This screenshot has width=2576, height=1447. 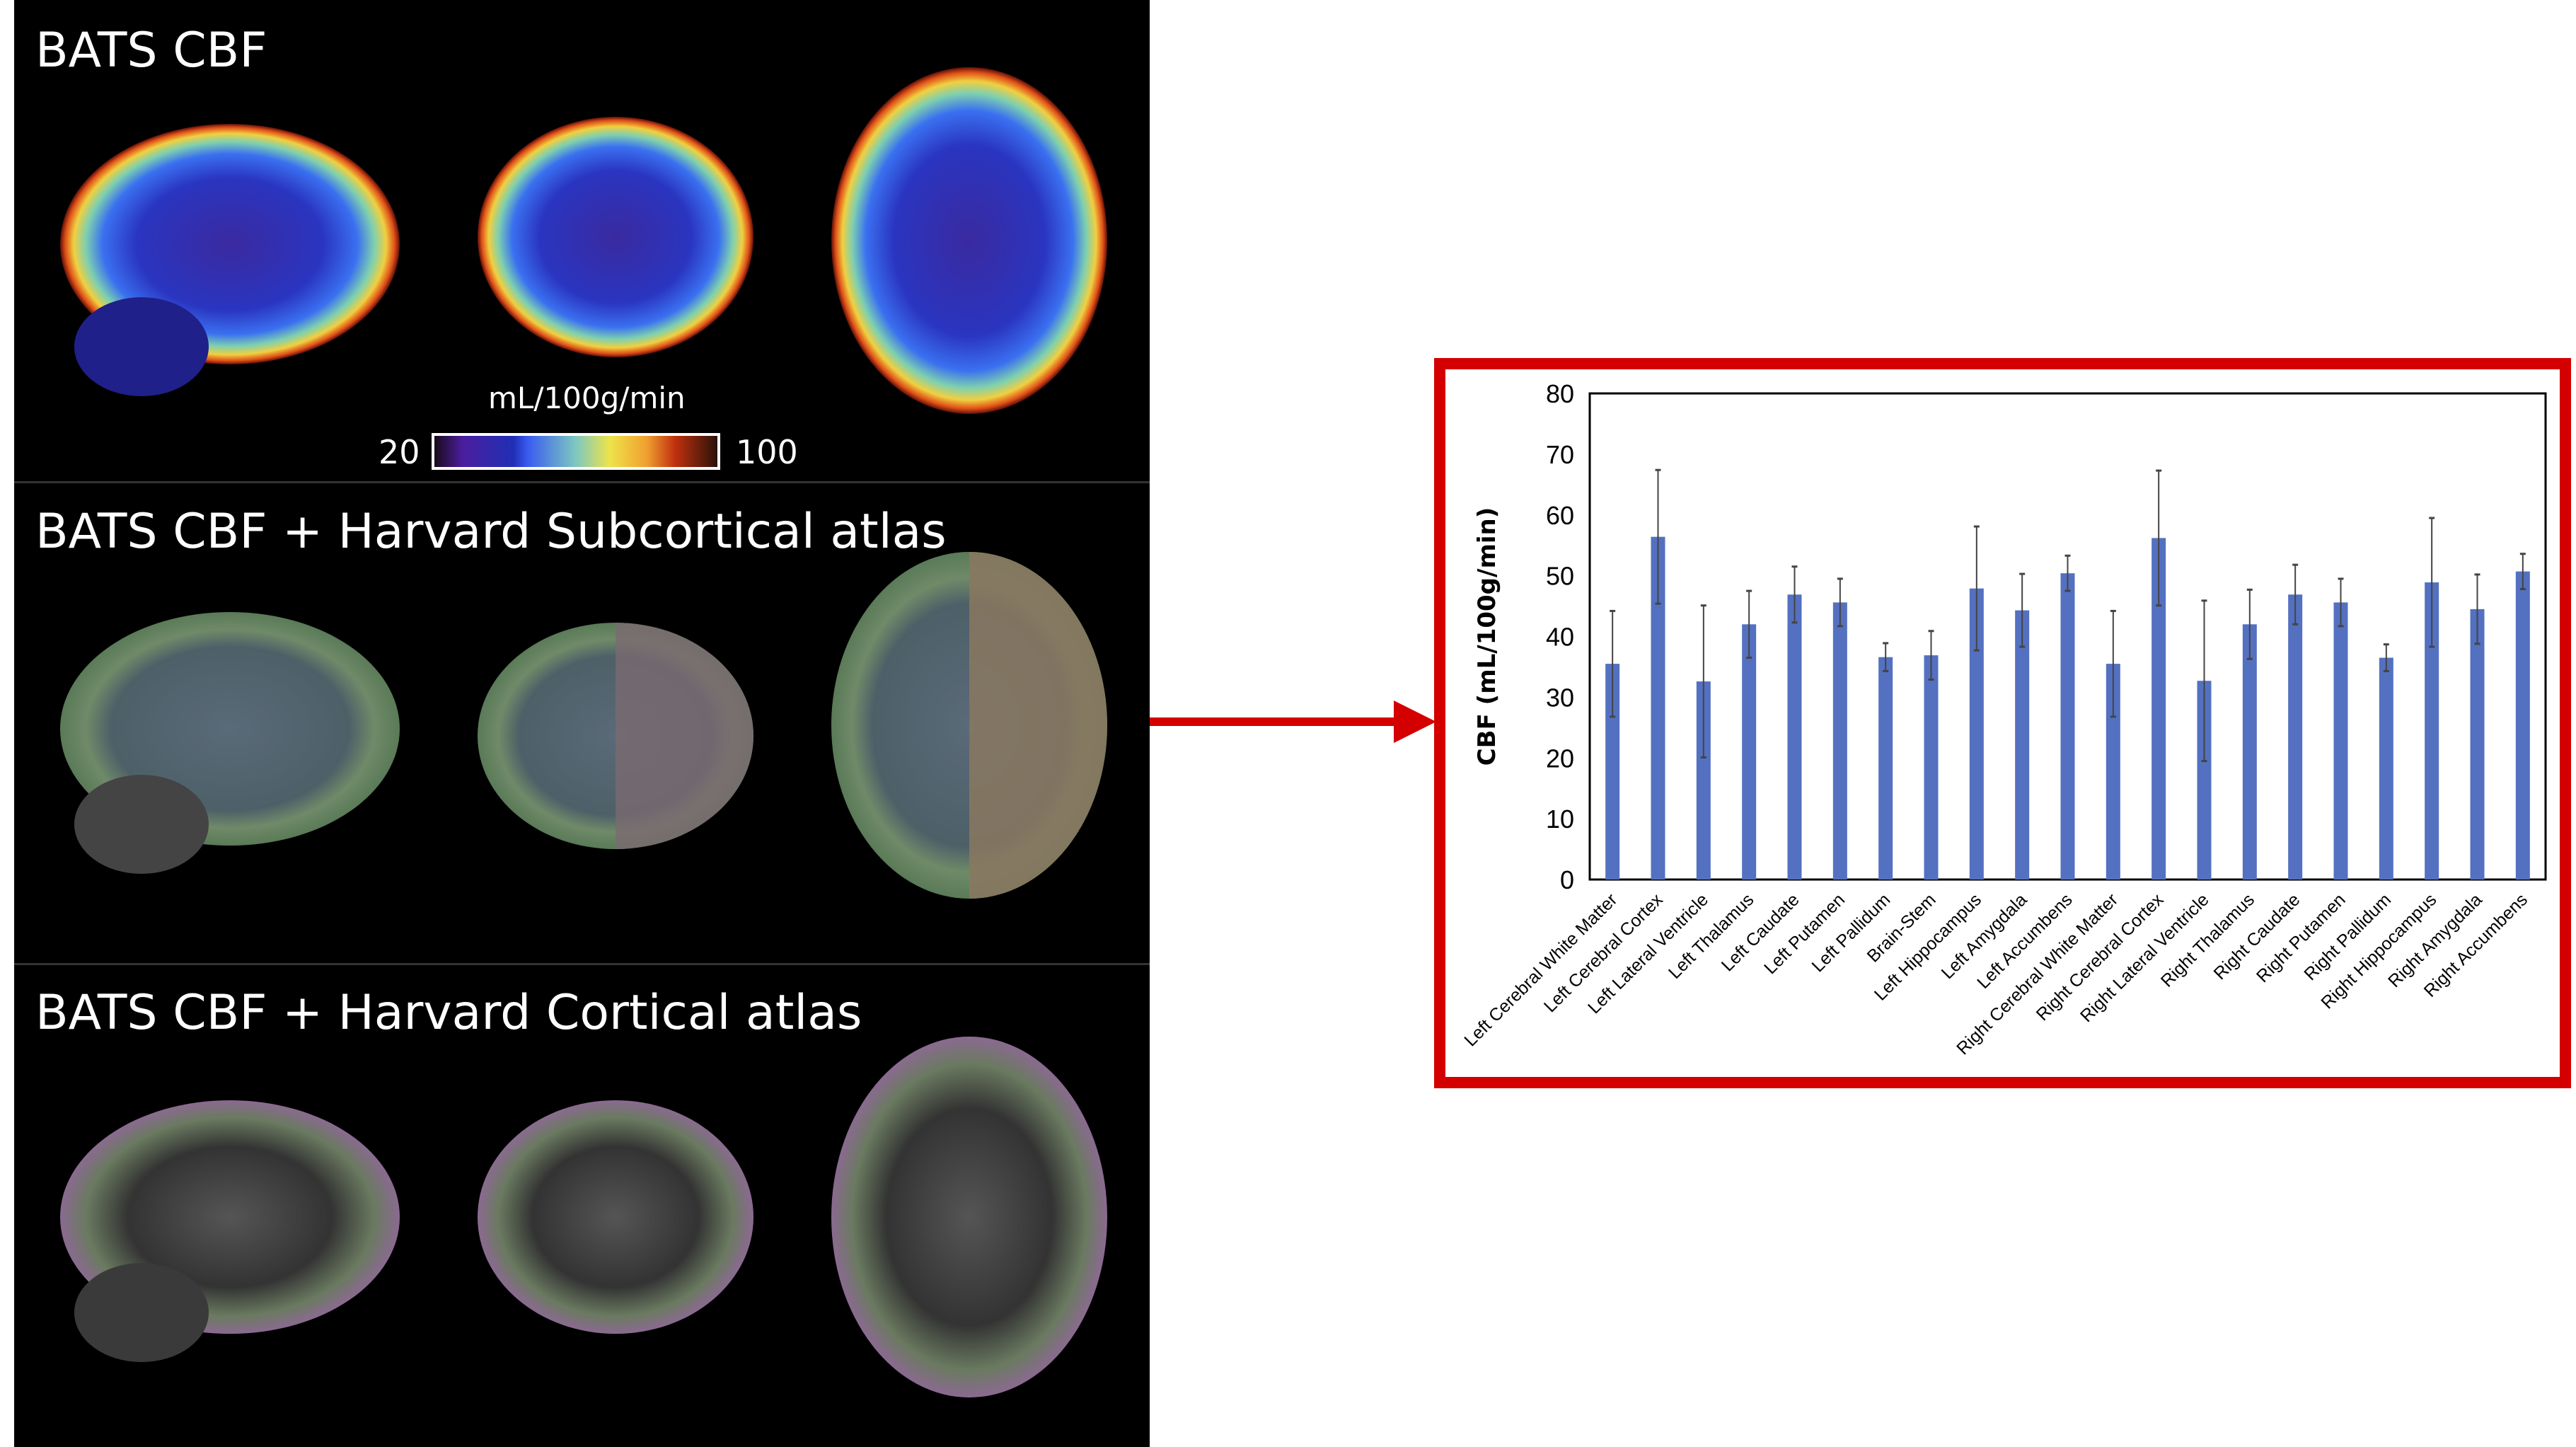 I want to click on subcortical-row, so click(x=583, y=726).